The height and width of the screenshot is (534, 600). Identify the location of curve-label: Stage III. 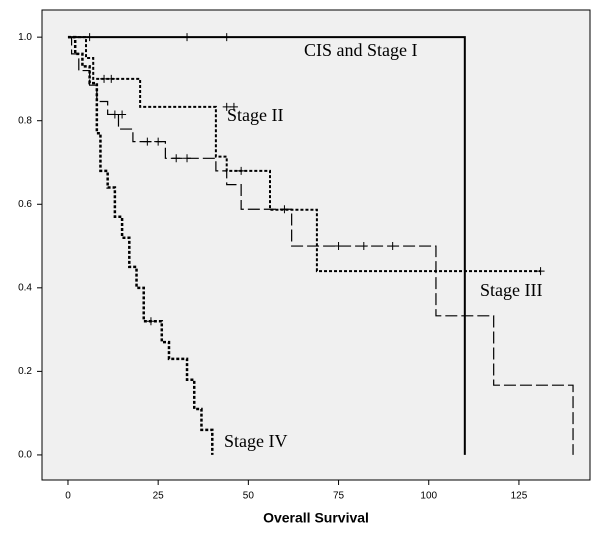
(511, 290).